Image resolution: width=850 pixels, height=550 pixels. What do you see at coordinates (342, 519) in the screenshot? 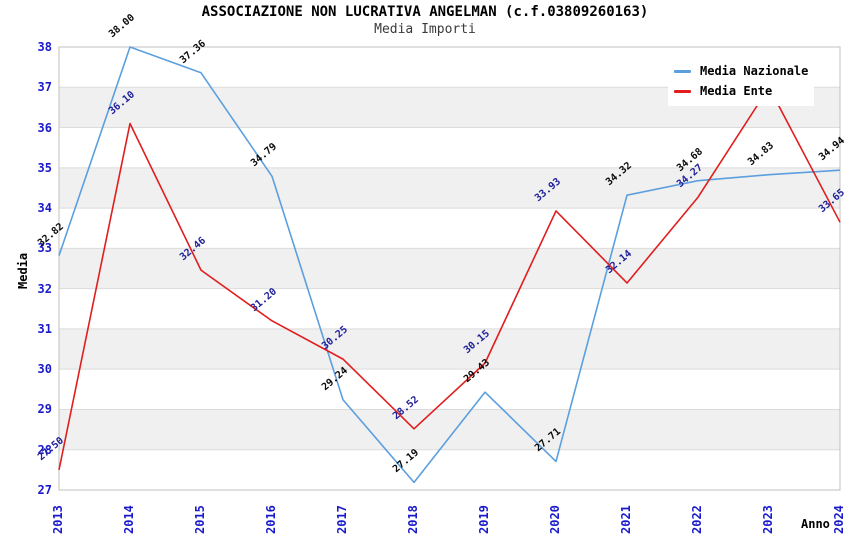
I see `x-tick-label: 2017` at bounding box center [342, 519].